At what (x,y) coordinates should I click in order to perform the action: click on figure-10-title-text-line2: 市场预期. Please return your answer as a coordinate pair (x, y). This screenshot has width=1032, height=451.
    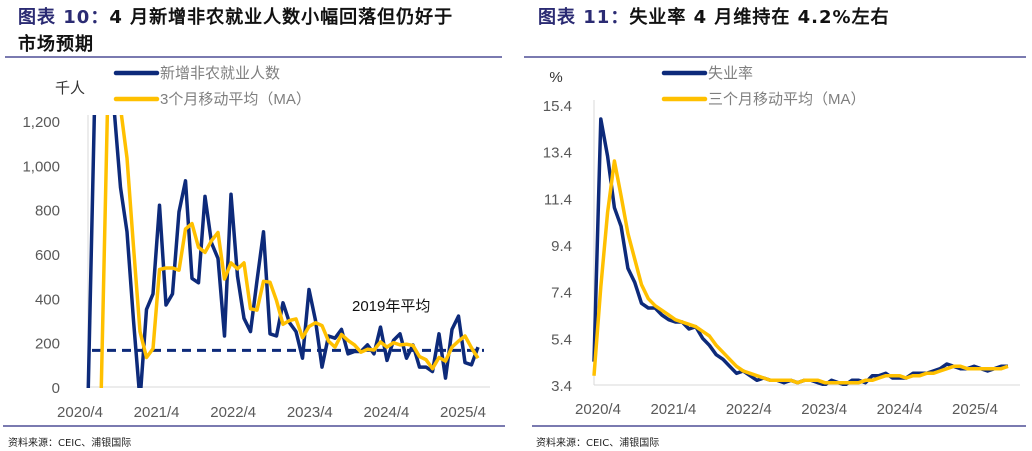
    Looking at the image, I should click on (56, 44).